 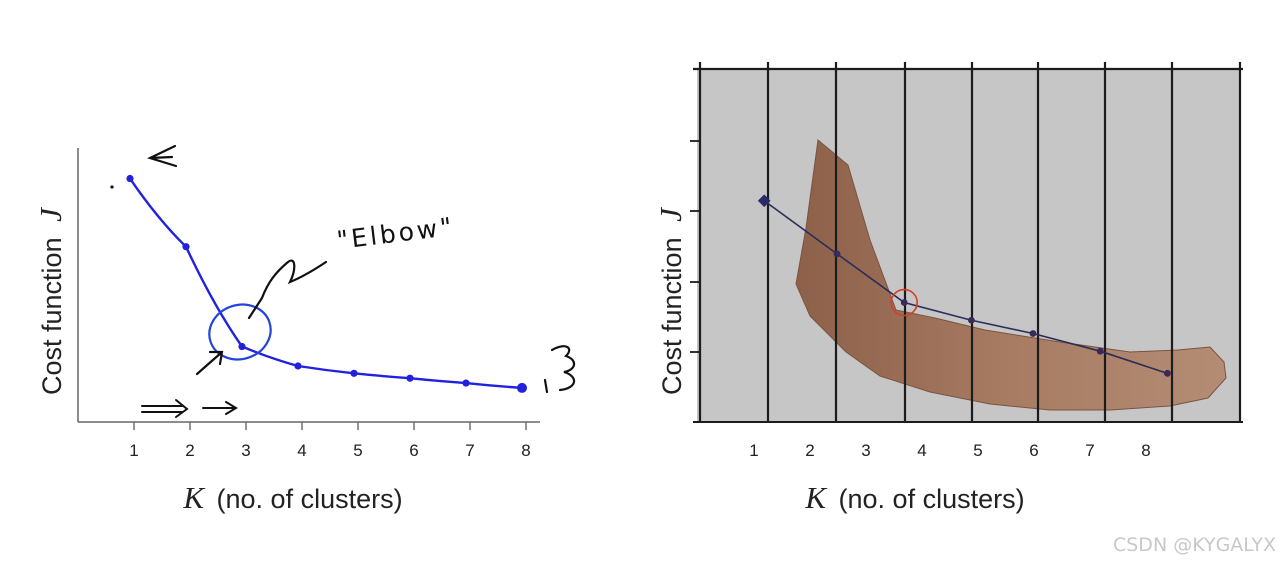 What do you see at coordinates (50, 301) in the screenshot?
I see `left-ylabel: Cost function J` at bounding box center [50, 301].